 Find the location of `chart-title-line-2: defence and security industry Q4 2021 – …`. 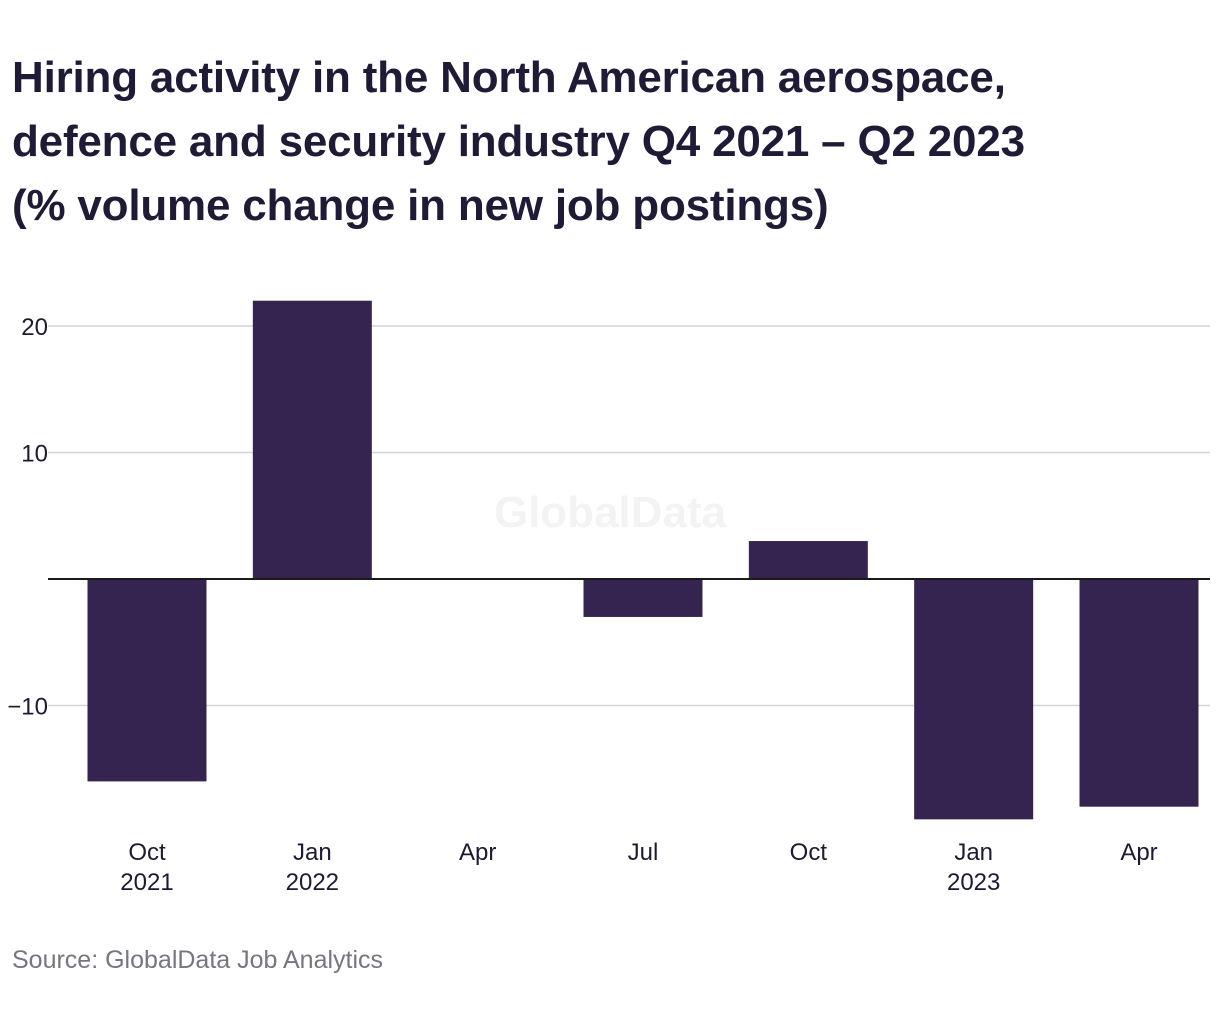

chart-title-line-2: defence and security industry Q4 2021 – … is located at coordinates (518, 141).